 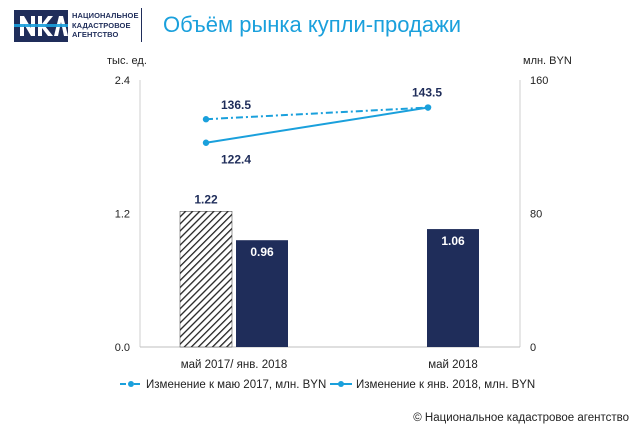 What do you see at coordinates (206, 199) in the screenshot?
I see `bar-value-label: 1.22` at bounding box center [206, 199].